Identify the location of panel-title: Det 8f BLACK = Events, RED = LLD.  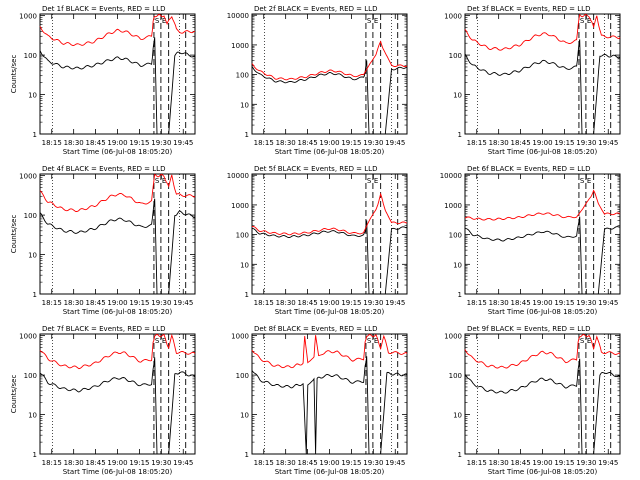
(315, 329).